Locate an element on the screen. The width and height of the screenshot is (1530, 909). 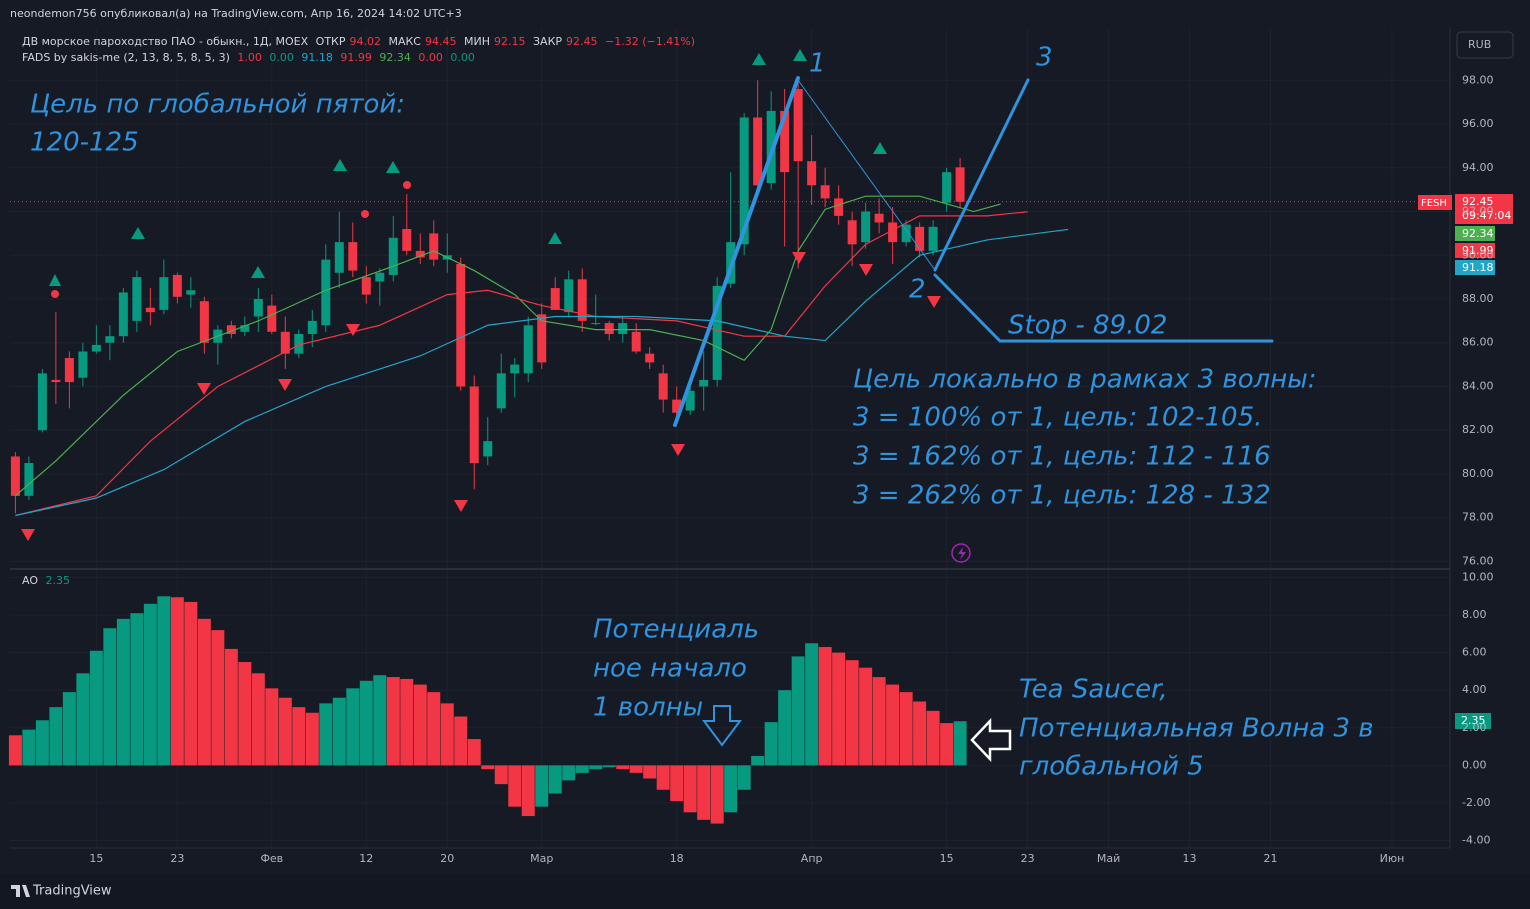
annotation: Stop - 89.02 is located at coordinates (1087, 326).